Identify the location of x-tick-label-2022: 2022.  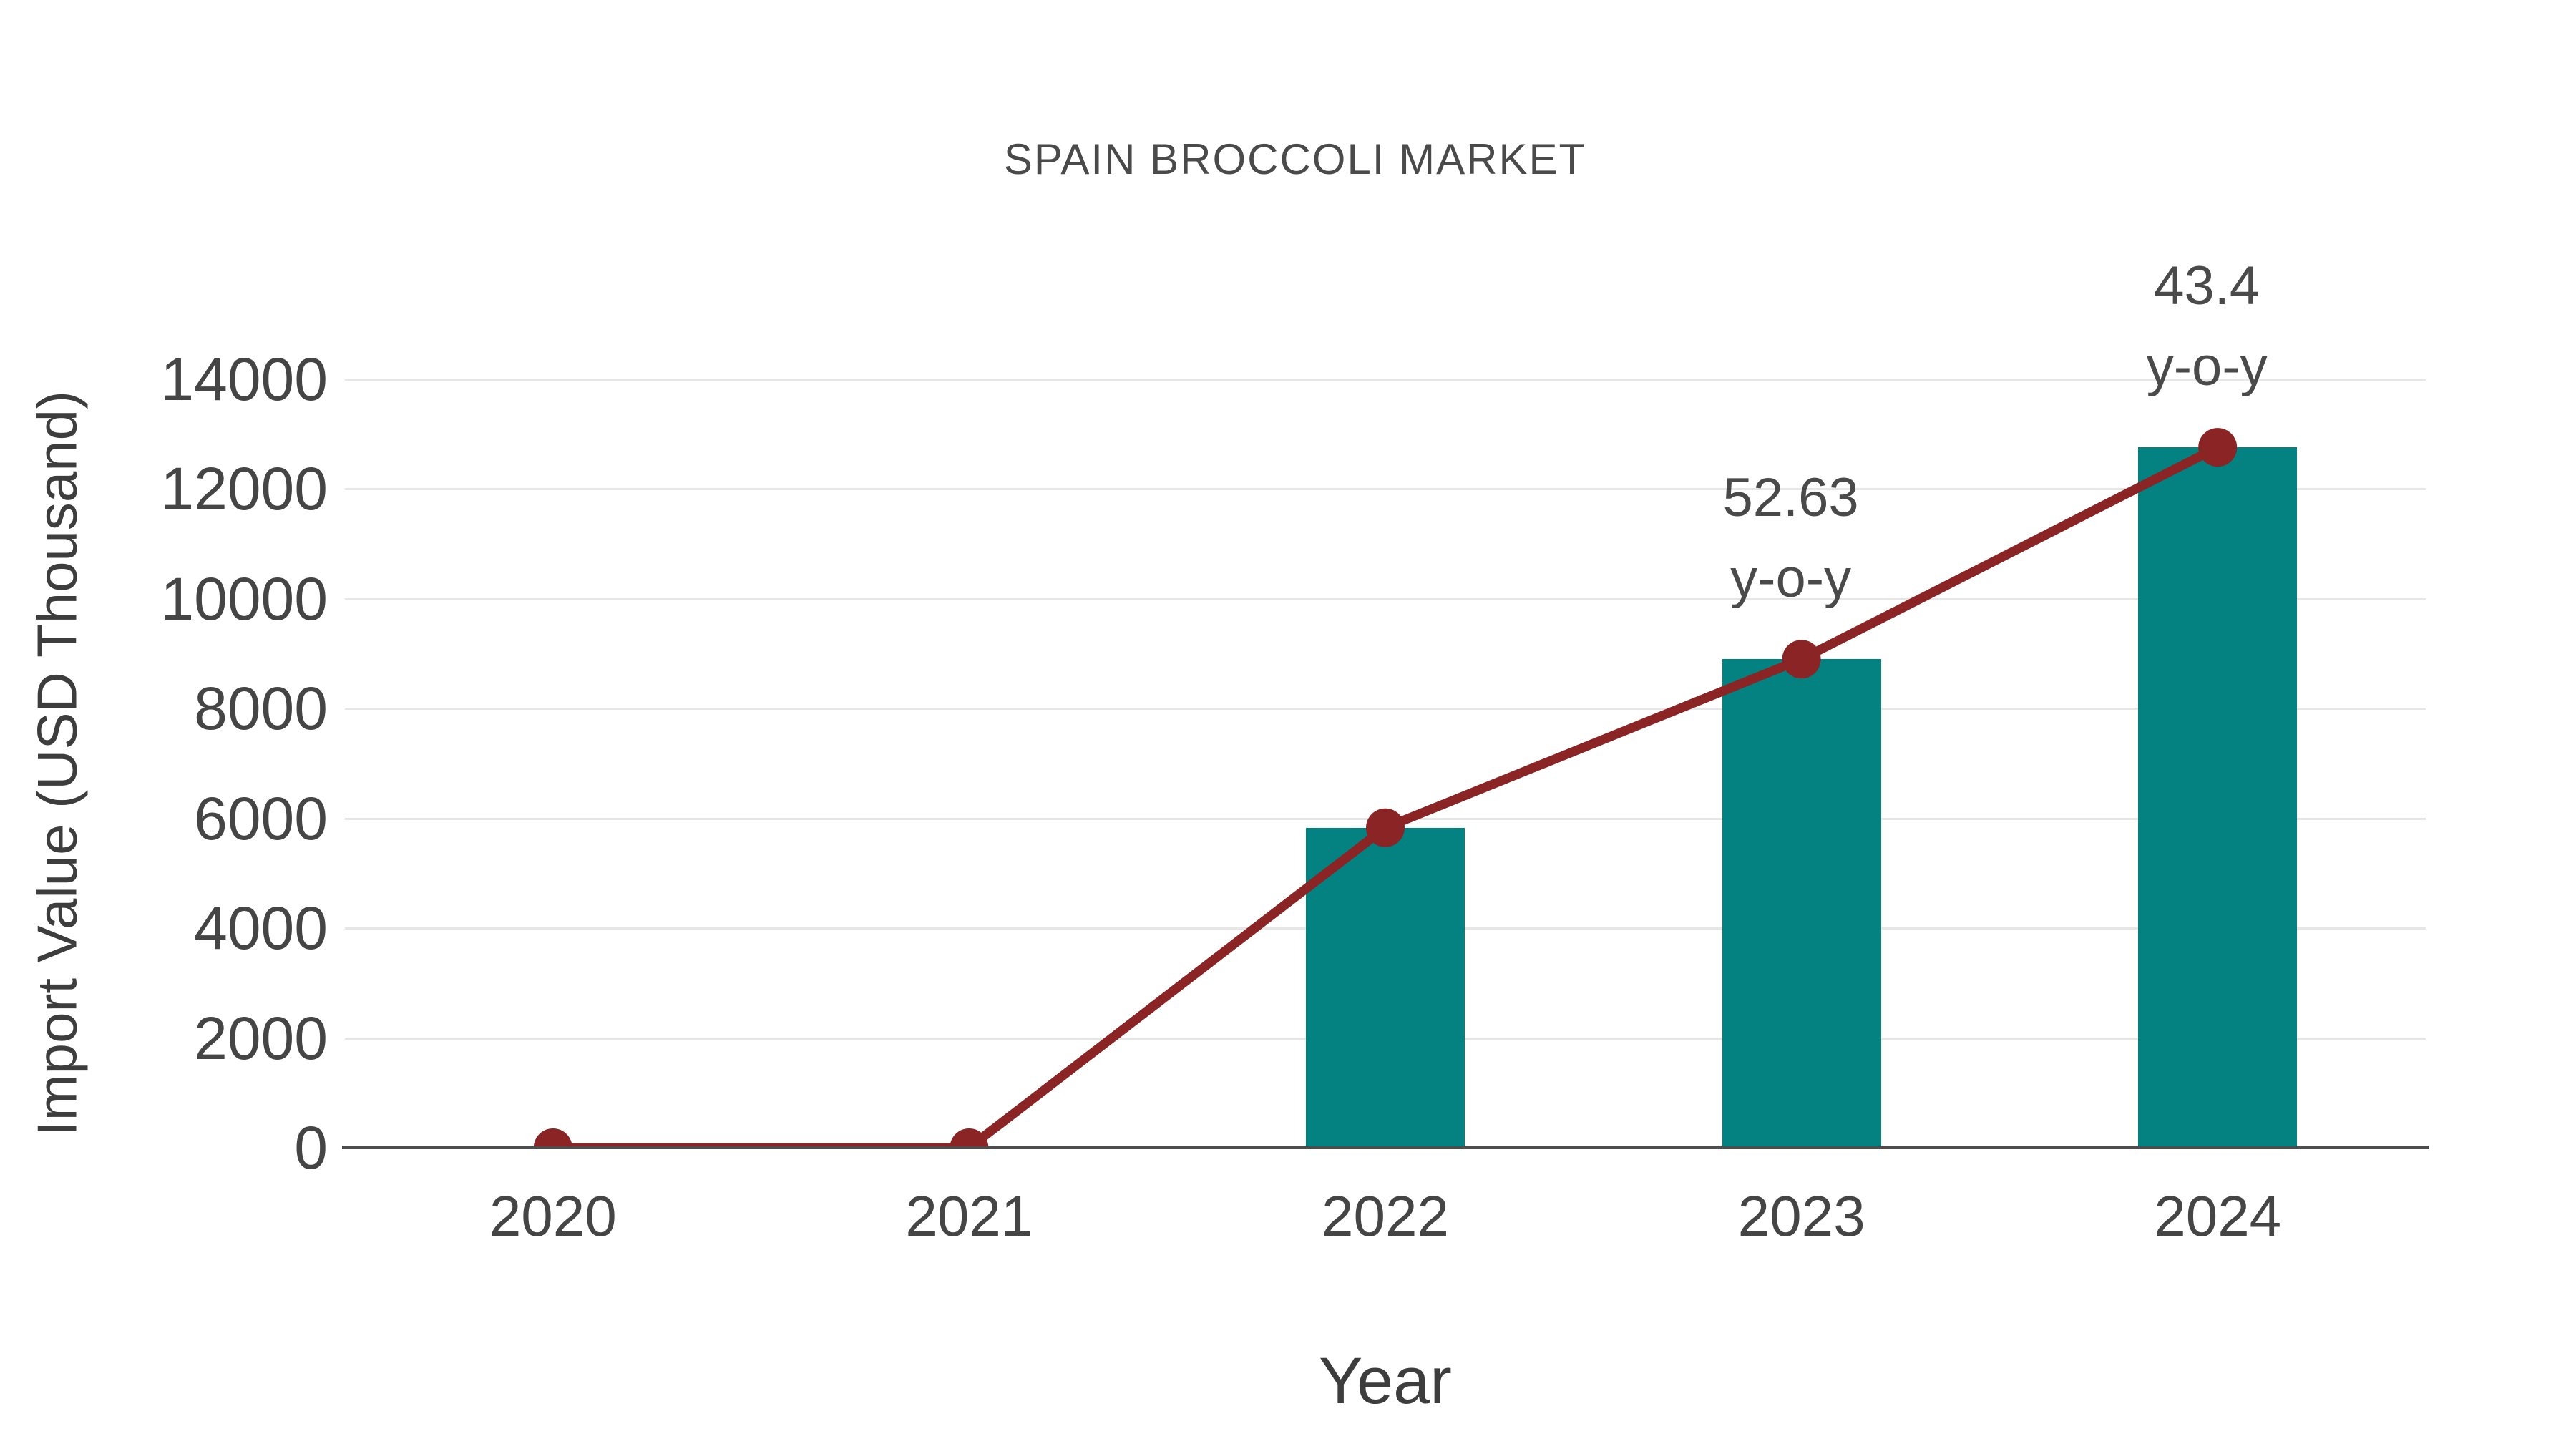
(1385, 1216).